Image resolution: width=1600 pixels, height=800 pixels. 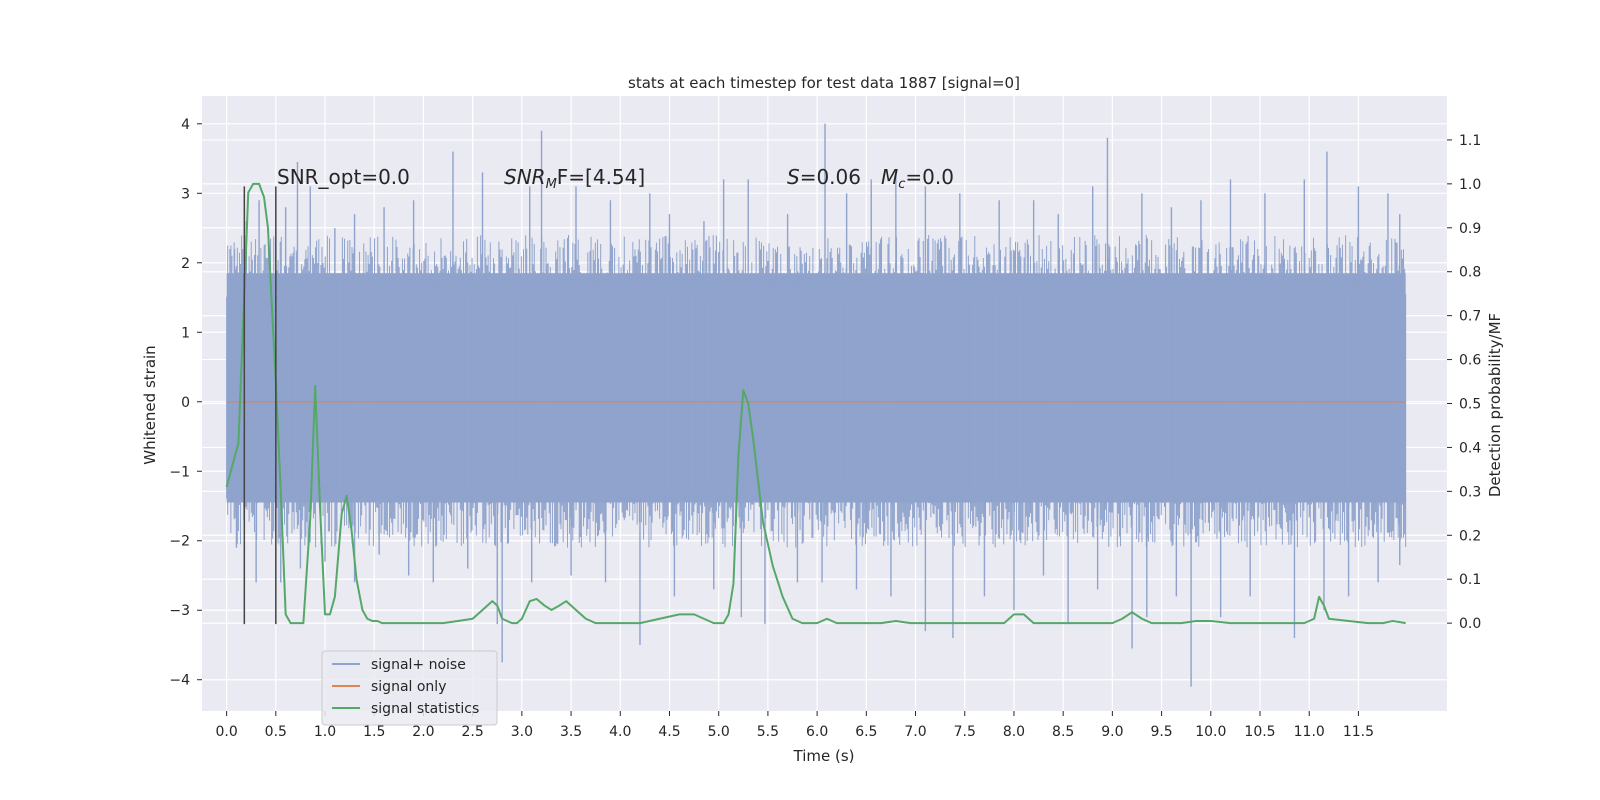 What do you see at coordinates (866, 732) in the screenshot?
I see `x-tick-label: 6.5` at bounding box center [866, 732].